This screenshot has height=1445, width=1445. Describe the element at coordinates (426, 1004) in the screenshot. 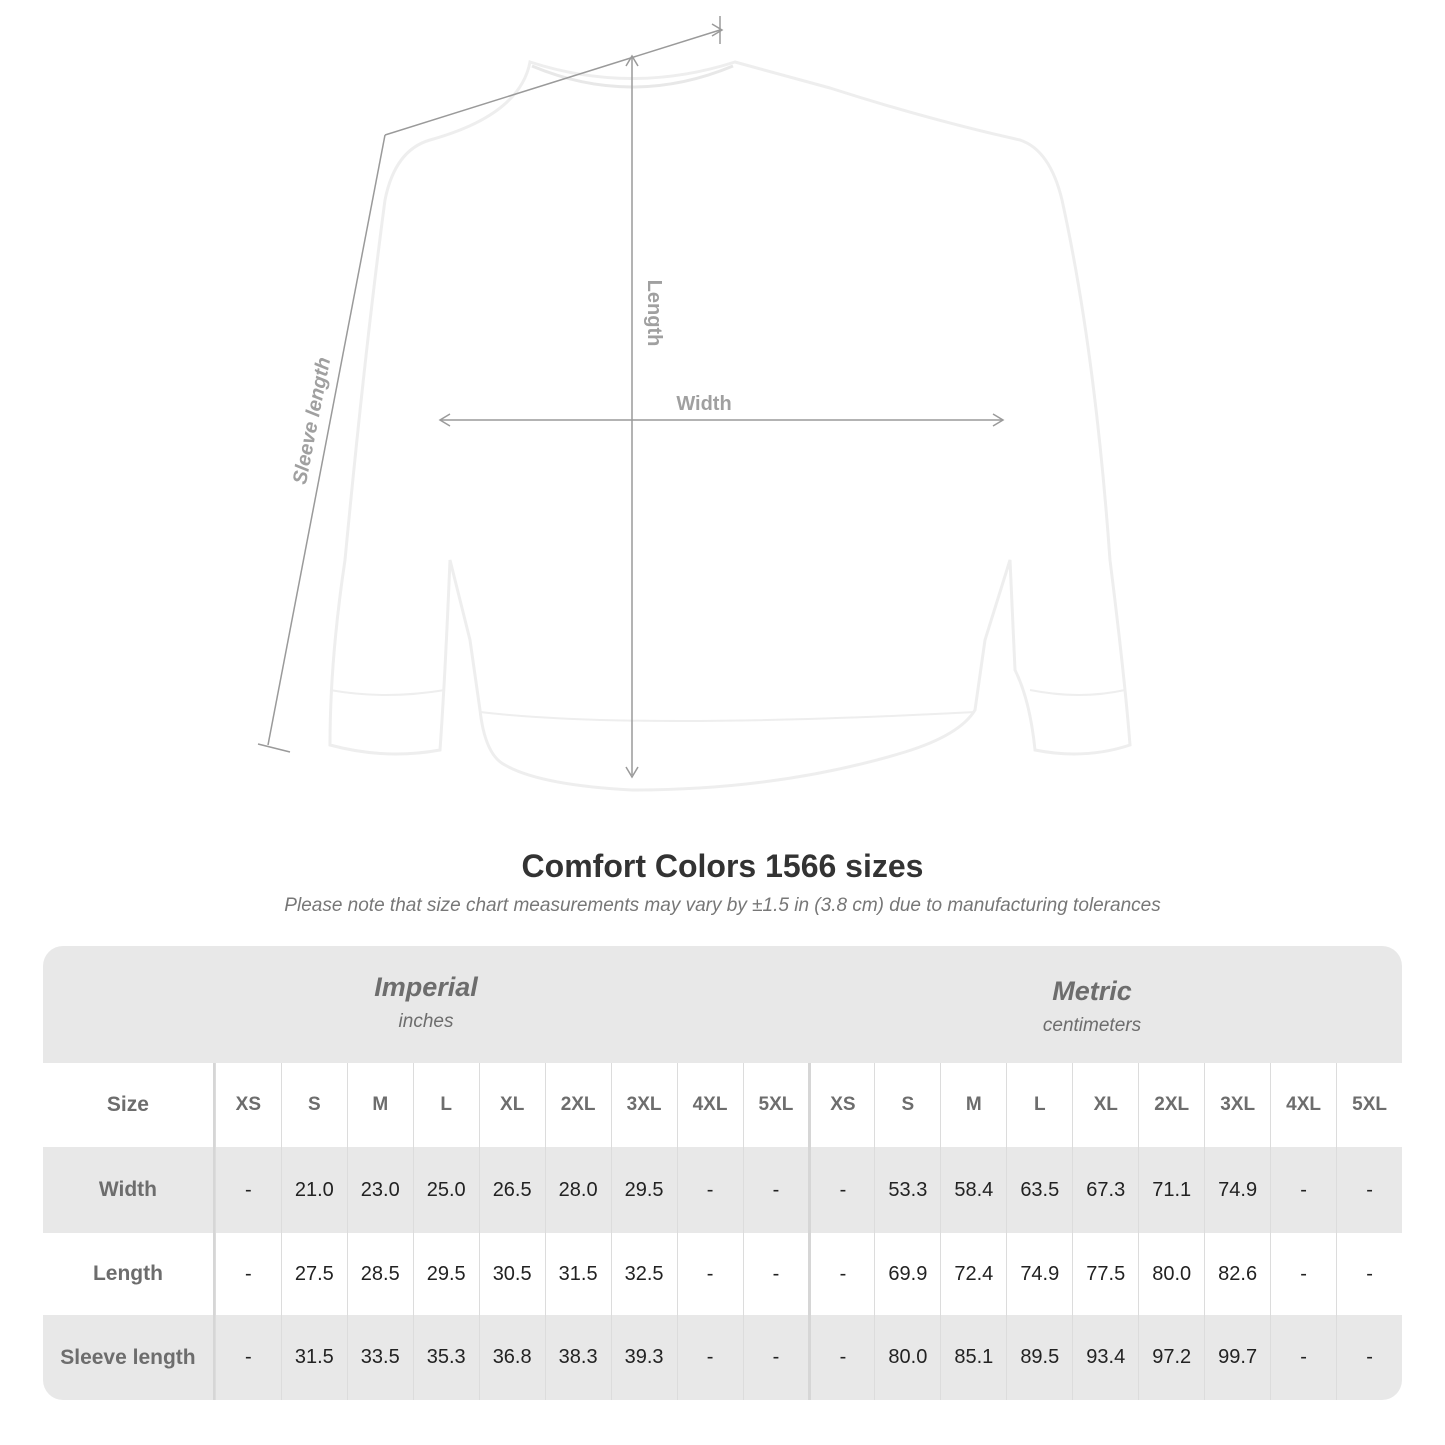

I see `imperial-header: Imperial inches` at that location.